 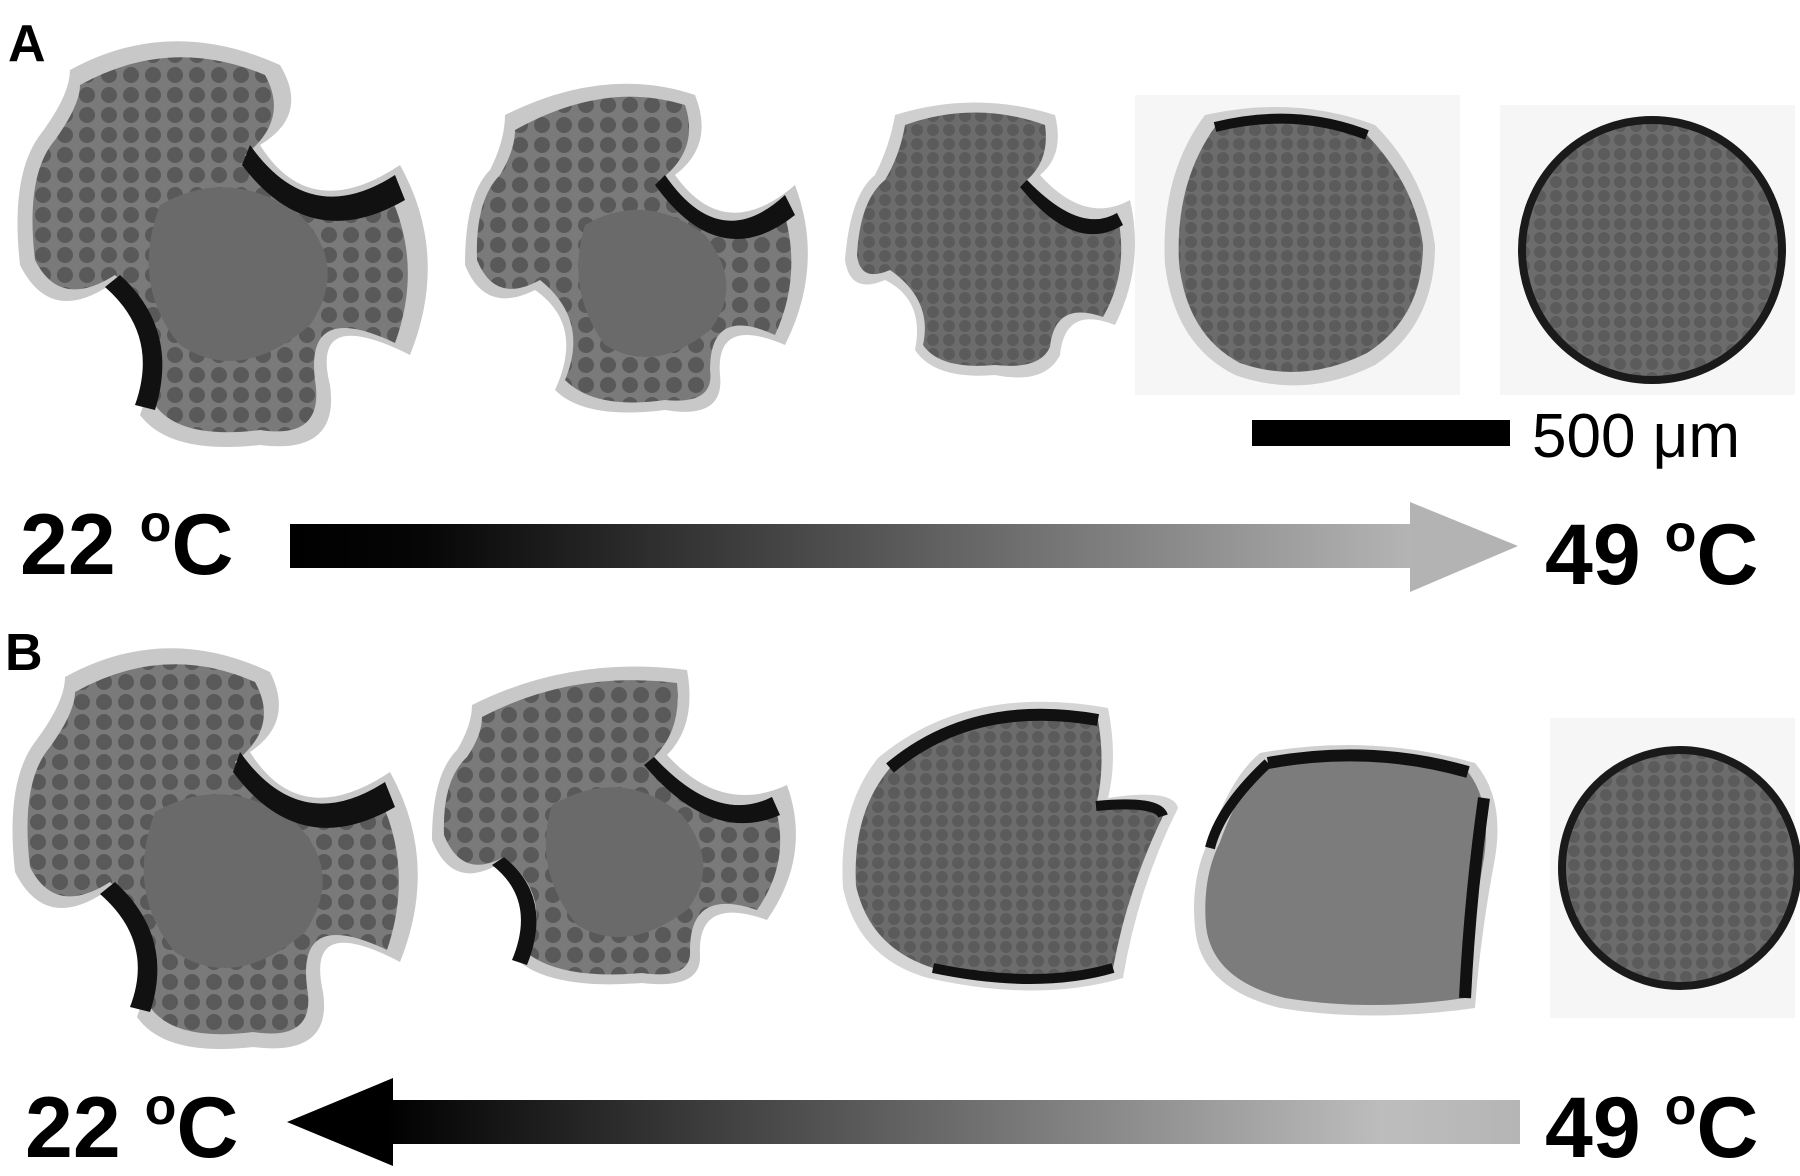 What do you see at coordinates (222, 244) in the screenshot?
I see `sample-a1-image` at bounding box center [222, 244].